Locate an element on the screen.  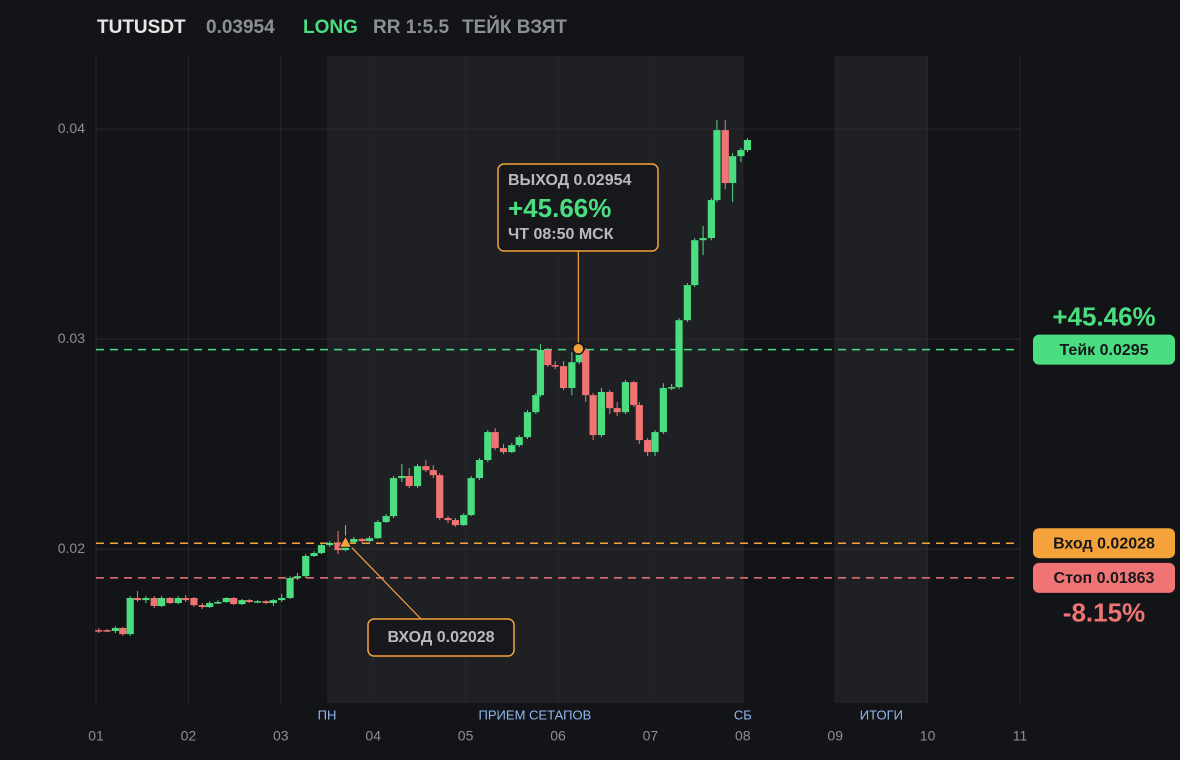
x-tick-label: 05 is located at coordinates (466, 736).